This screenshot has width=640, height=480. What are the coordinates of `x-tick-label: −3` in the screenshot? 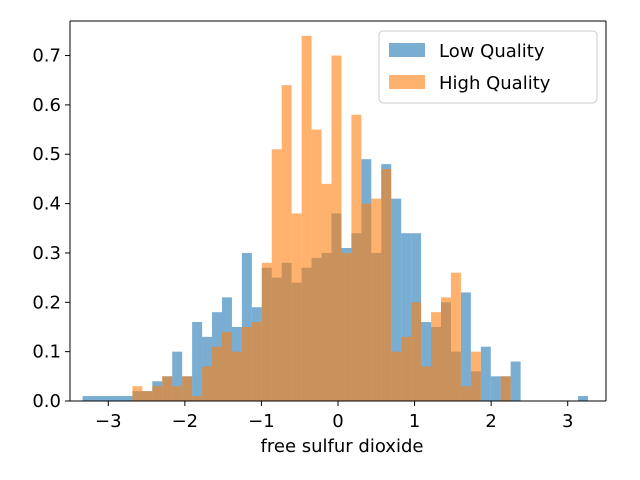 It's located at (108, 421).